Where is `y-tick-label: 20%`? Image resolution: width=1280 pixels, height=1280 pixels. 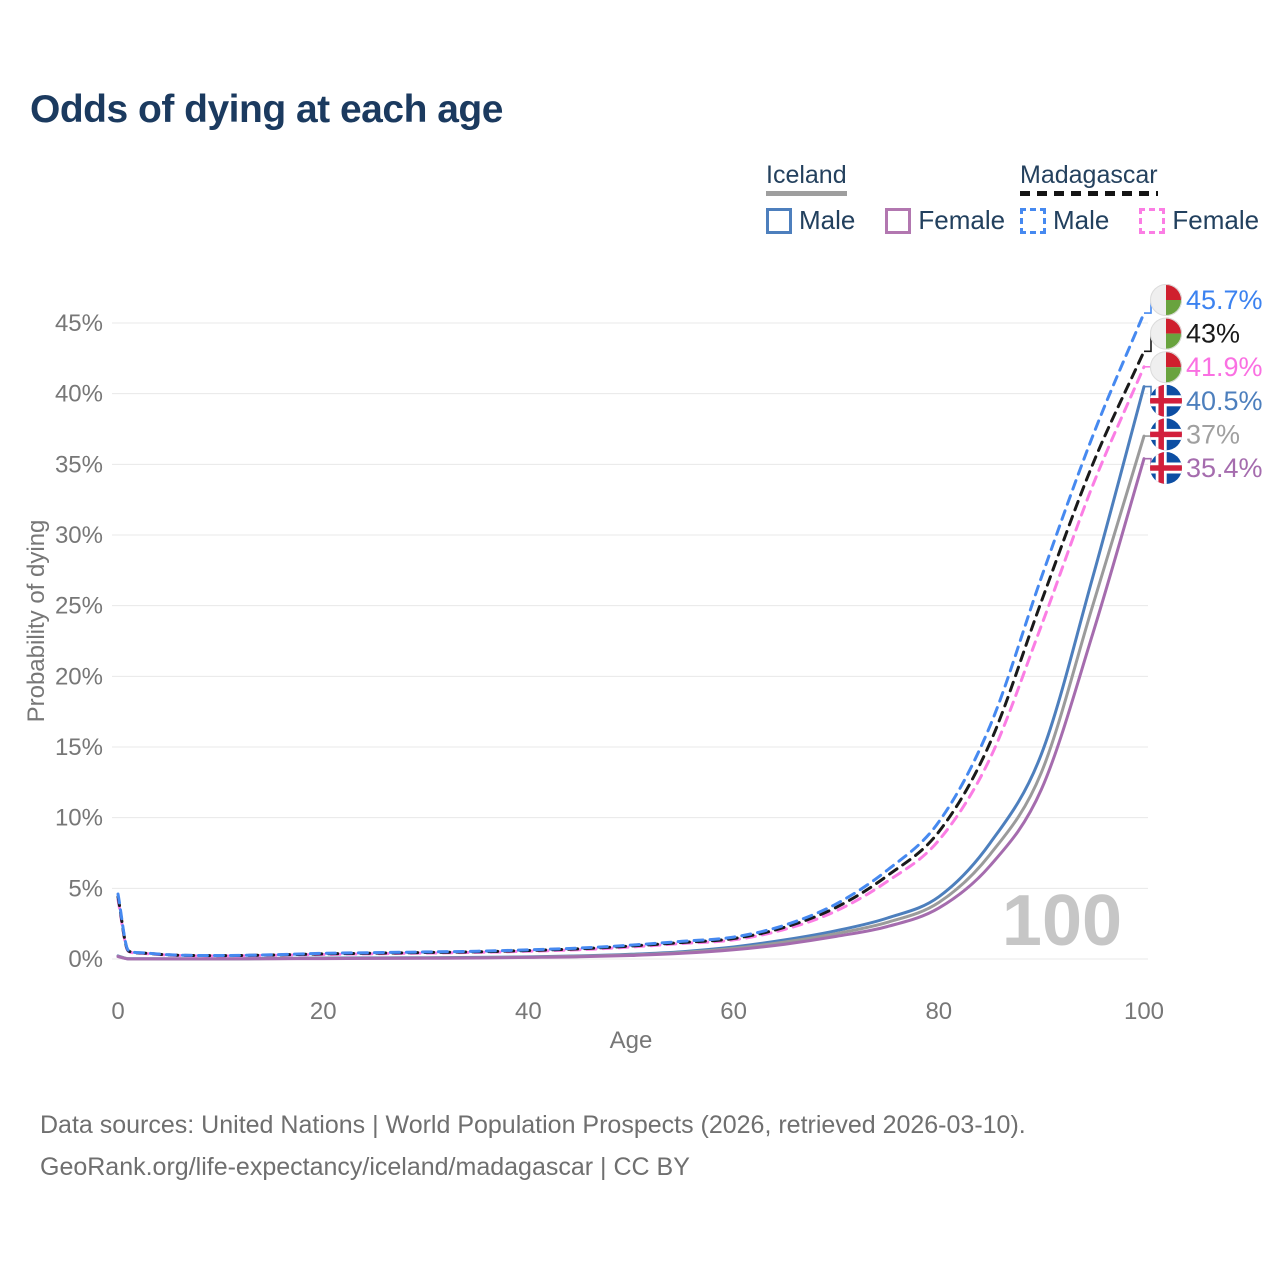
y-tick-label: 20% is located at coordinates (79, 676).